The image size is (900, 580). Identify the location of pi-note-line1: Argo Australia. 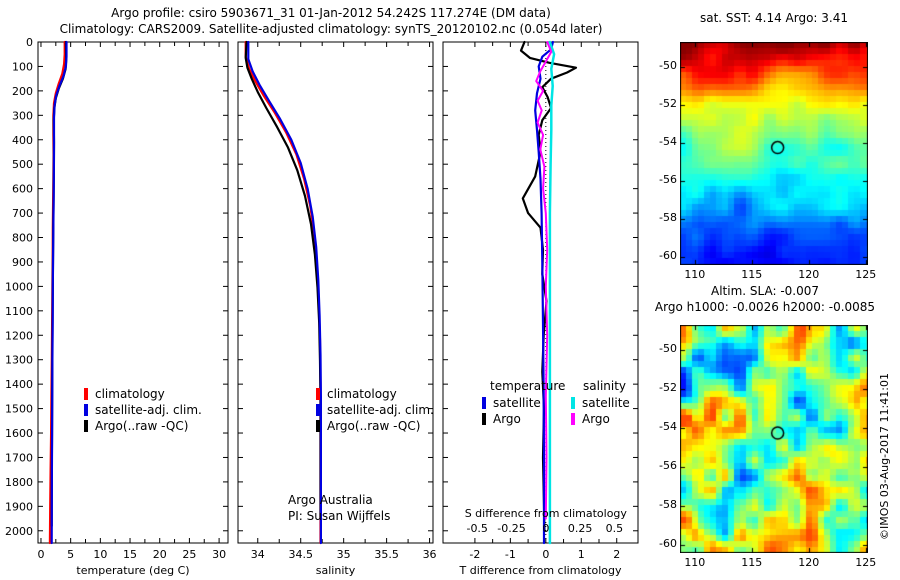
(330, 500).